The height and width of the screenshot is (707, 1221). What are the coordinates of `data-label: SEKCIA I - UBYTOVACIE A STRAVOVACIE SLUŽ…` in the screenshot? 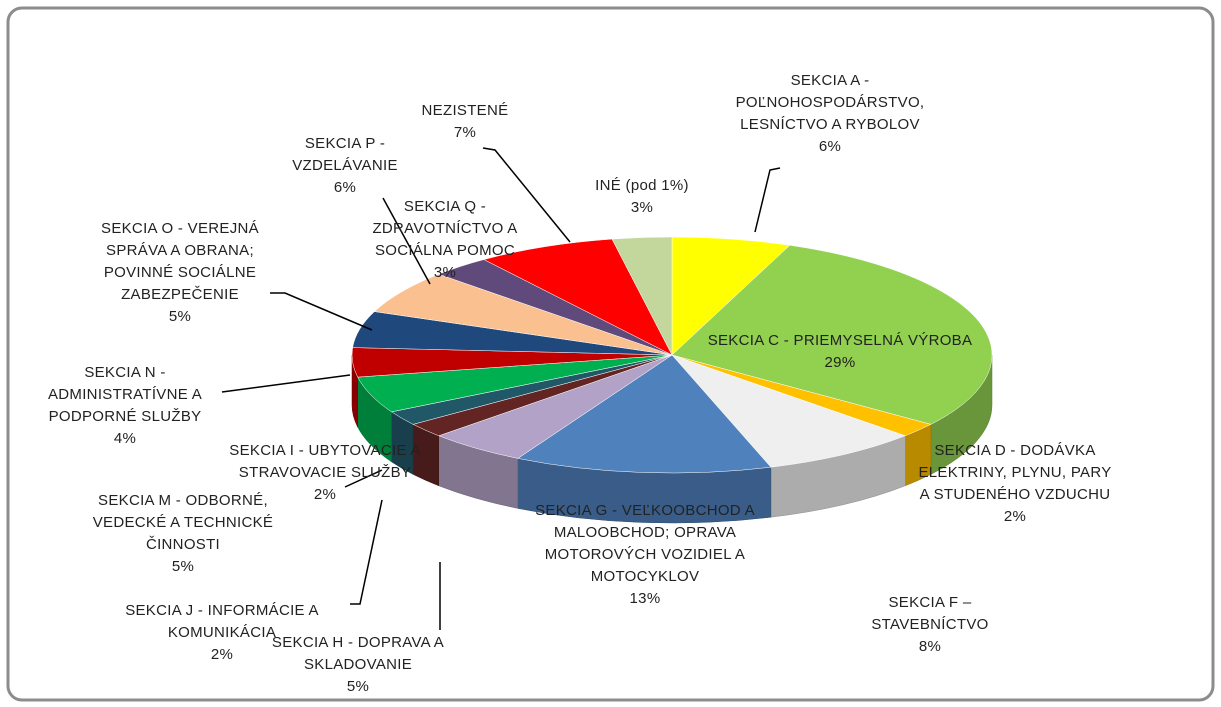 It's located at (325, 473).